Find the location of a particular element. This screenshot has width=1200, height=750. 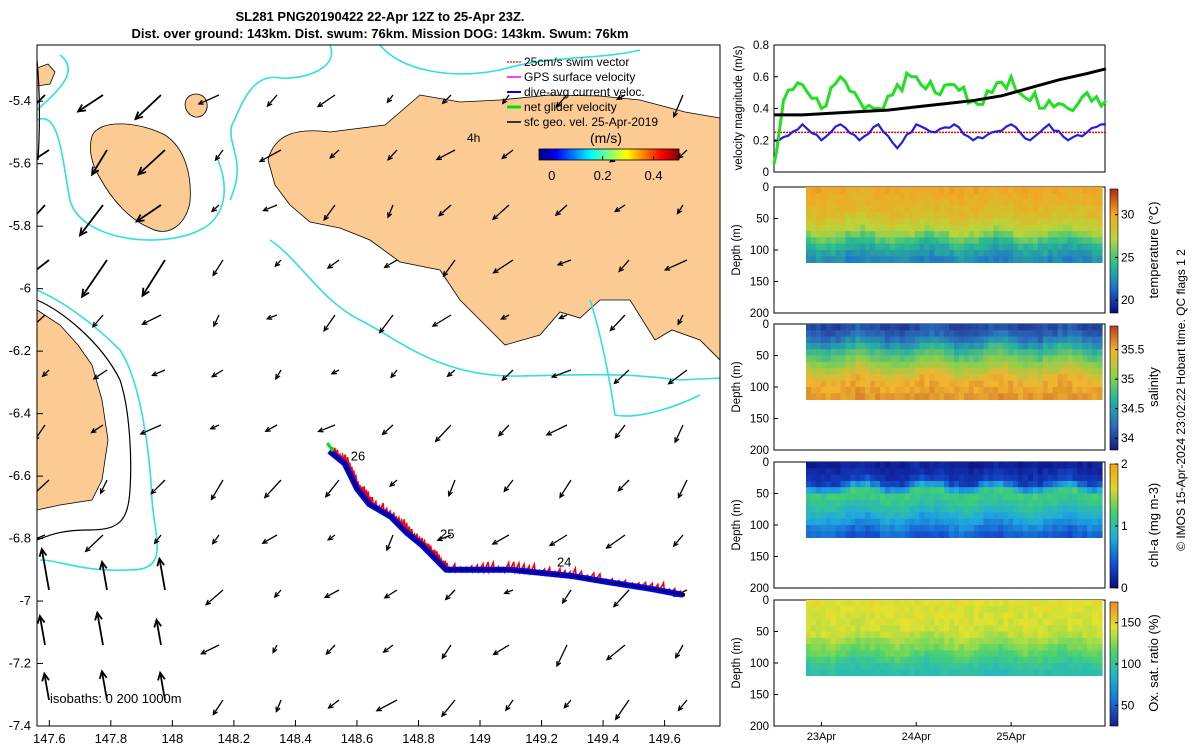

velocity-ytick-label: 0.8 is located at coordinates (761, 46).